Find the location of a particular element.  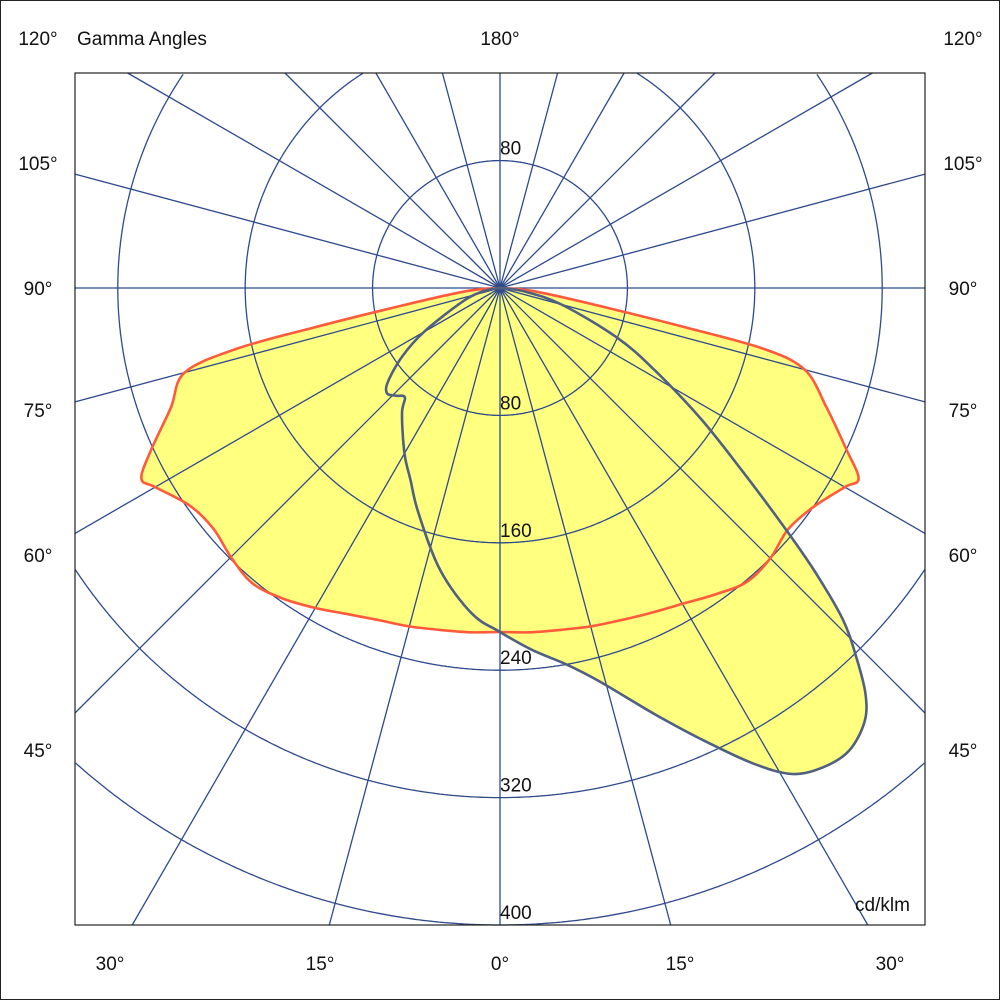

right-angle-label: 45° is located at coordinates (963, 751).